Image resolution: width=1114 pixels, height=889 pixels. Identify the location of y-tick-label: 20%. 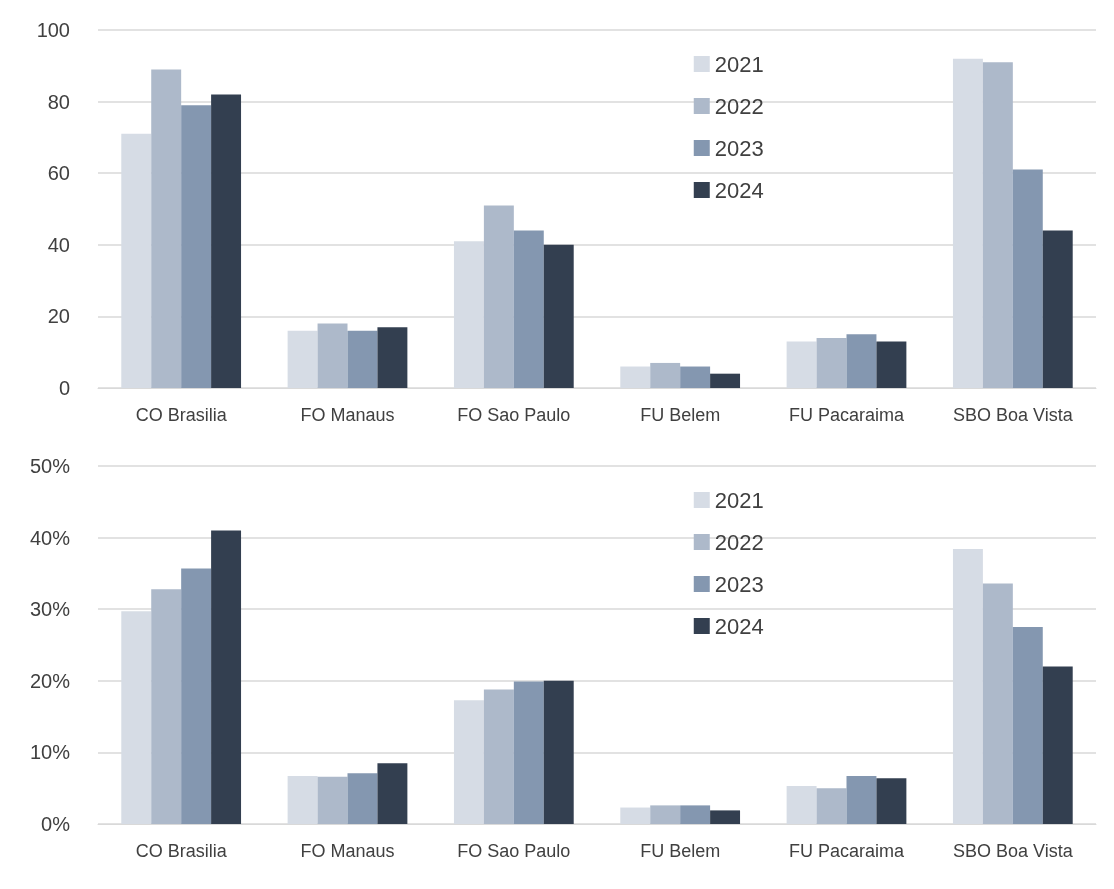
(50, 680).